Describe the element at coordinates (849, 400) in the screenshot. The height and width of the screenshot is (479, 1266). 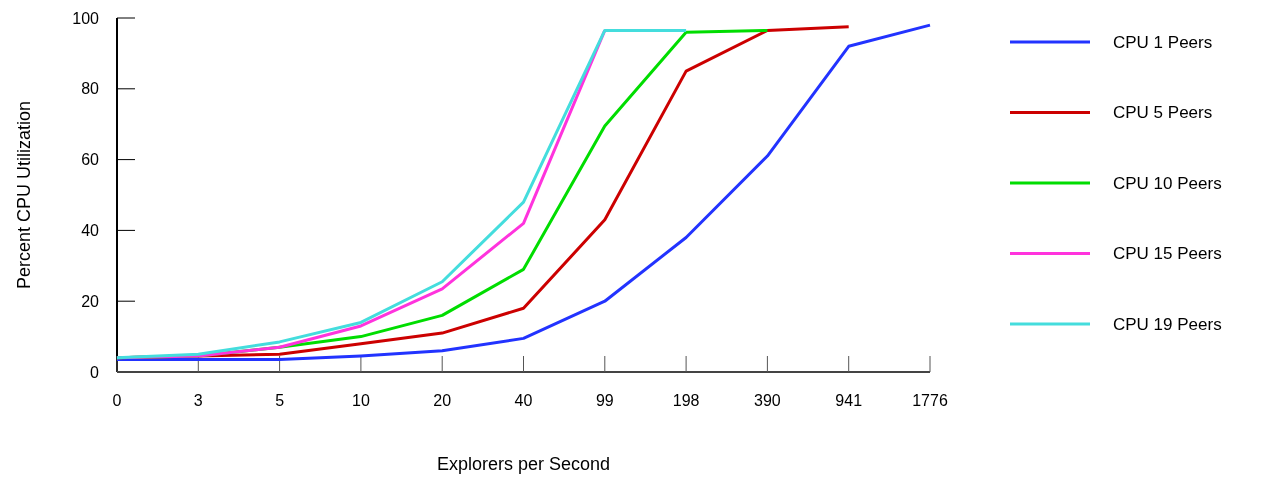
I see `x-tick-label: 941` at that location.